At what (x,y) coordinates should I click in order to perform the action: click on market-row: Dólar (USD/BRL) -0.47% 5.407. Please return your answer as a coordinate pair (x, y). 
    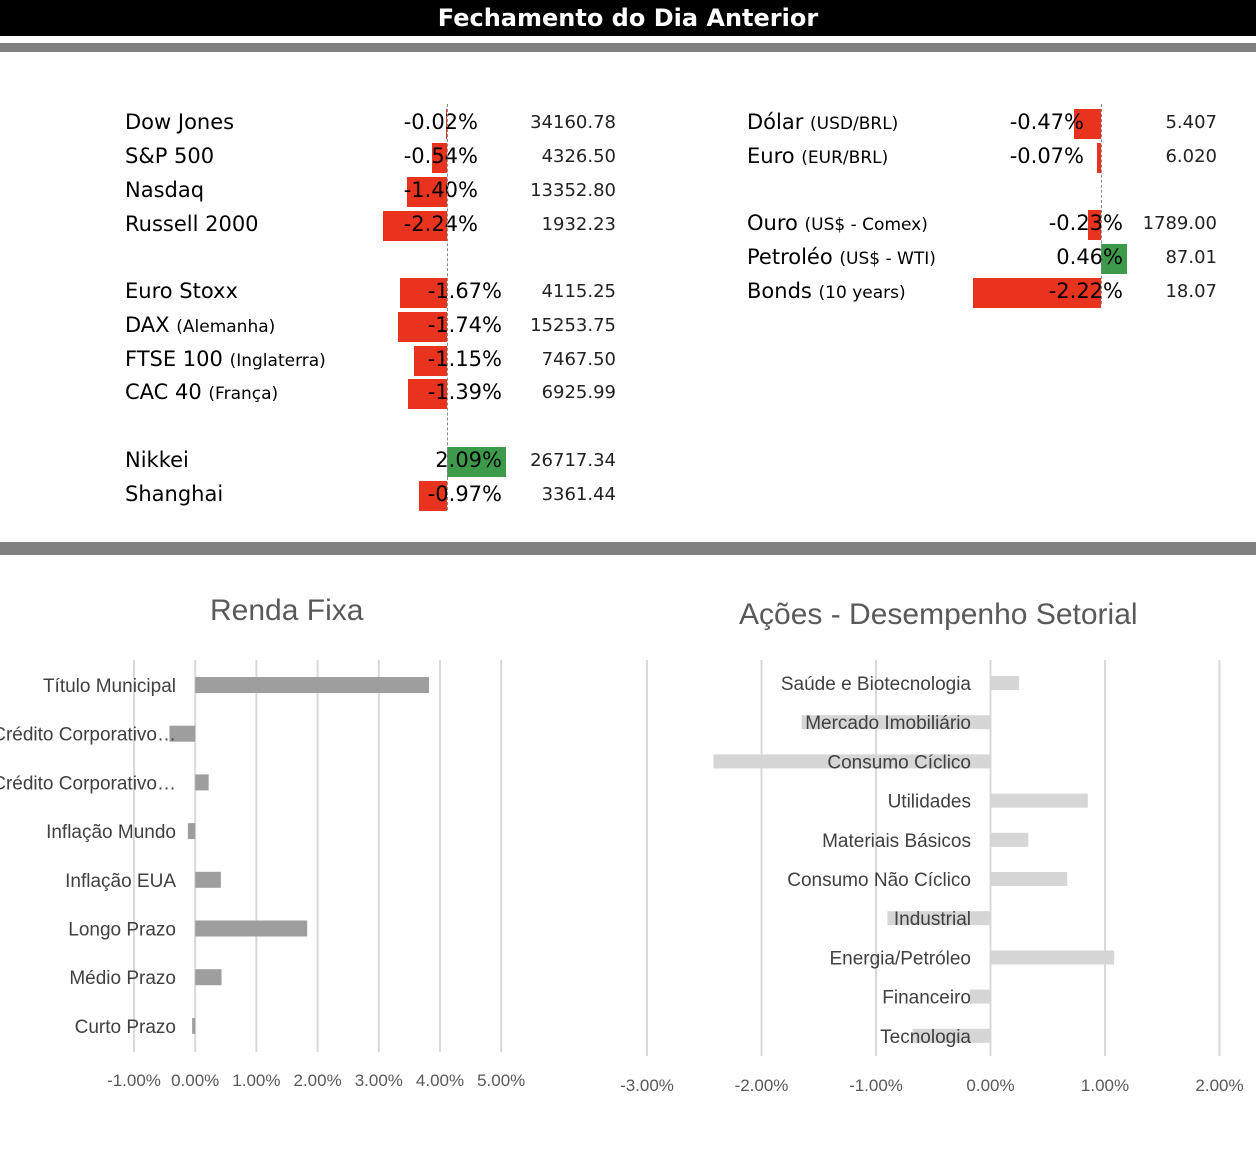
    Looking at the image, I should click on (628, 123).